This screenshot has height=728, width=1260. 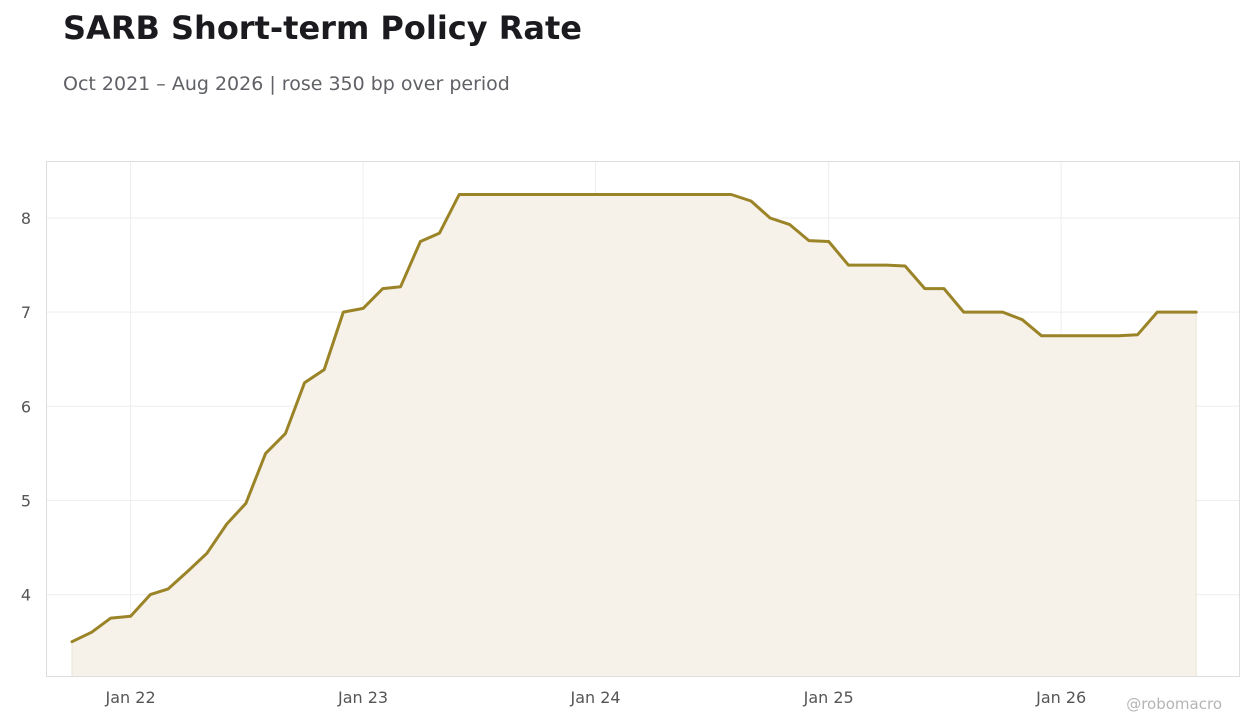 What do you see at coordinates (362, 697) in the screenshot?
I see `x-tick-label: Jan 23` at bounding box center [362, 697].